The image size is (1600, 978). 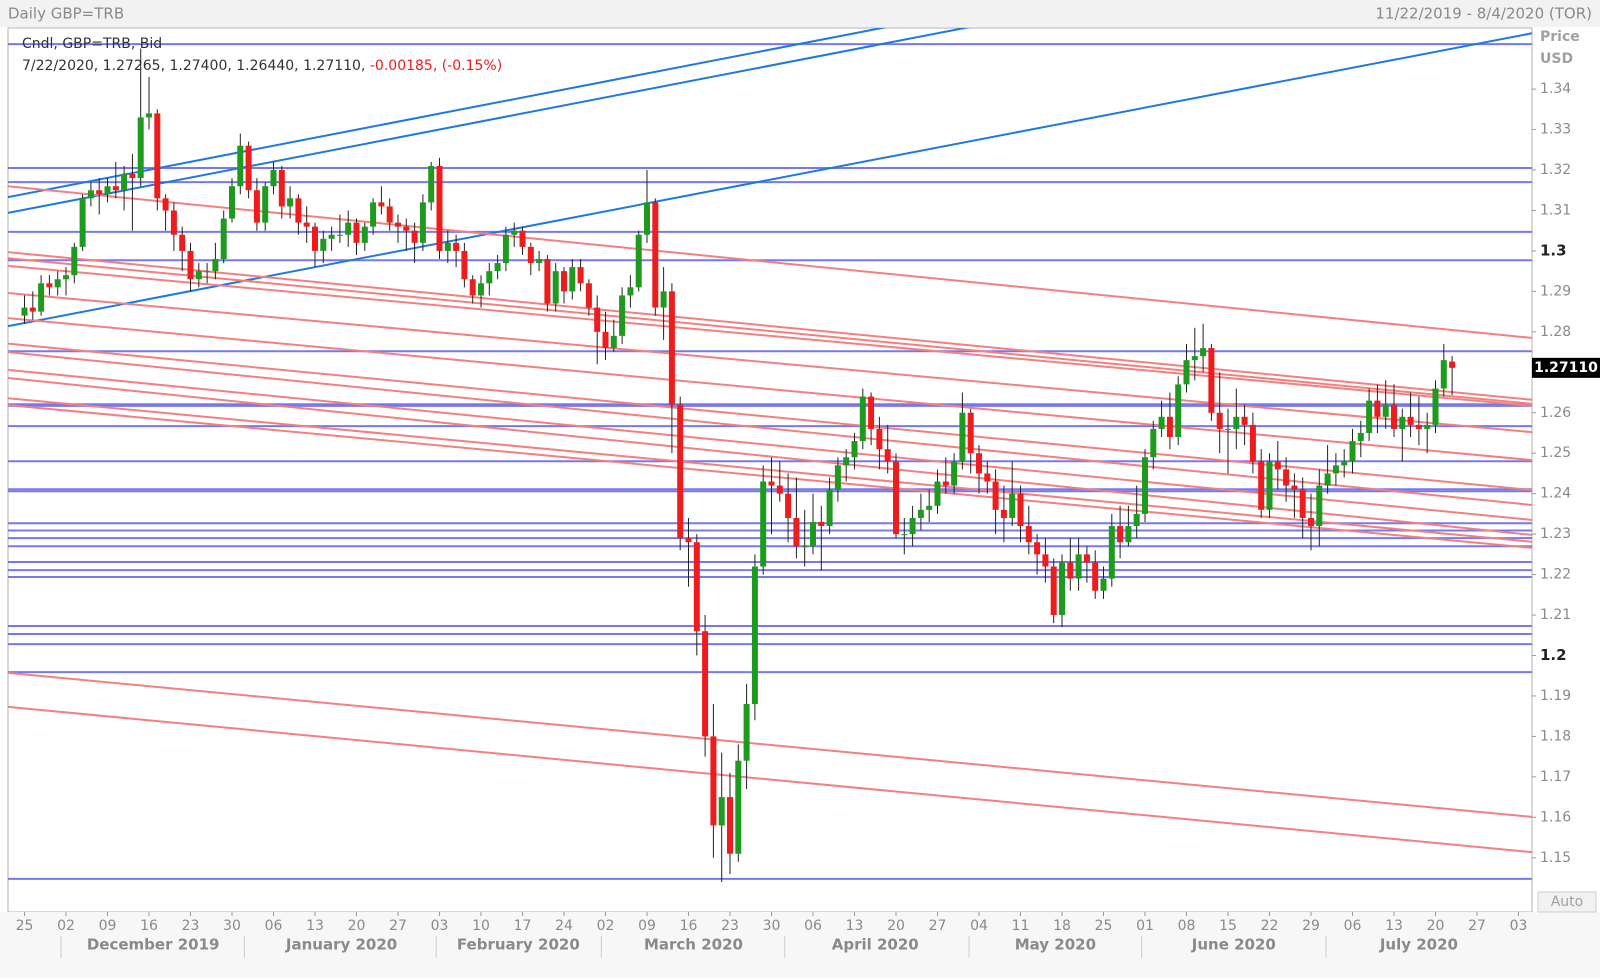 What do you see at coordinates (979, 926) in the screenshot?
I see `x-tick-label: 04` at bounding box center [979, 926].